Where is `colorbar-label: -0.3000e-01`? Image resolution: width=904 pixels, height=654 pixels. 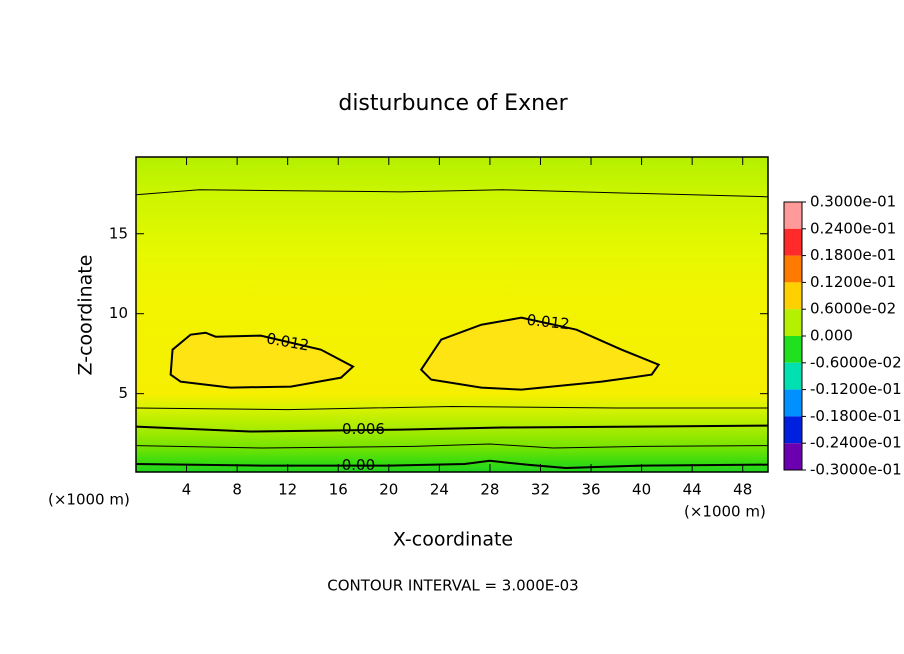 colorbar-label: -0.3000e-01 is located at coordinates (856, 470).